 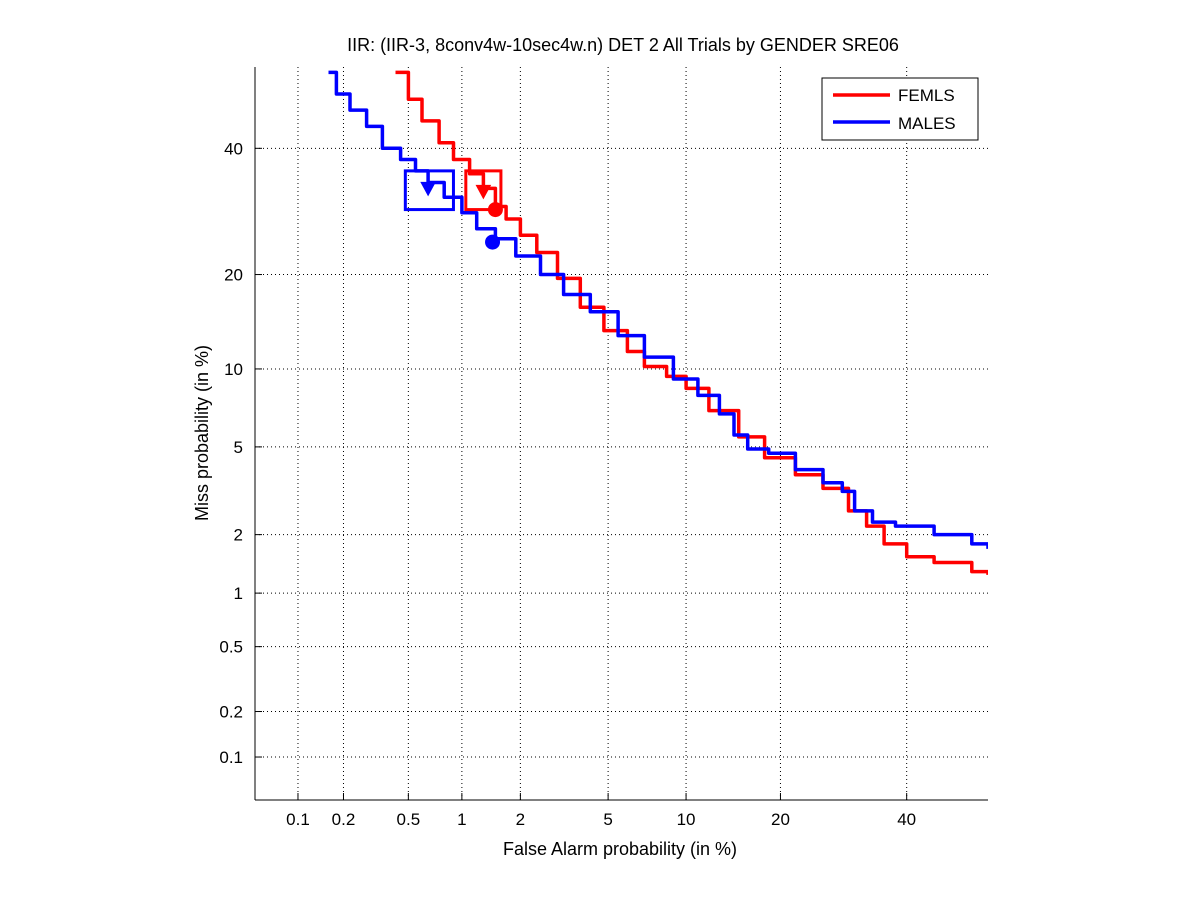 I want to click on y-tick-label: 2, so click(x=238, y=535).